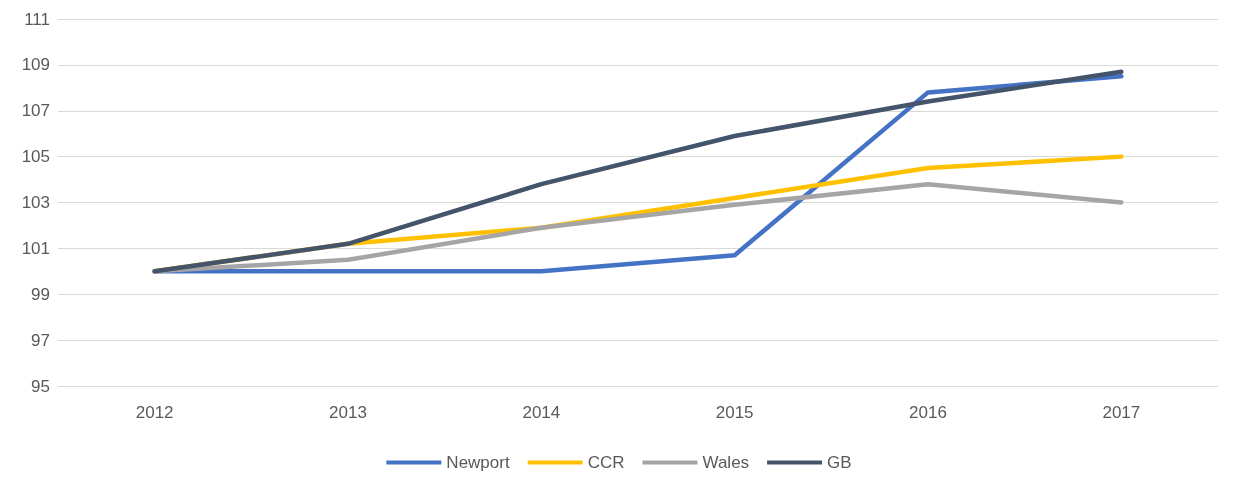 The image size is (1238, 484). Describe the element at coordinates (348, 412) in the screenshot. I see `x-tick-label: 2013` at that location.